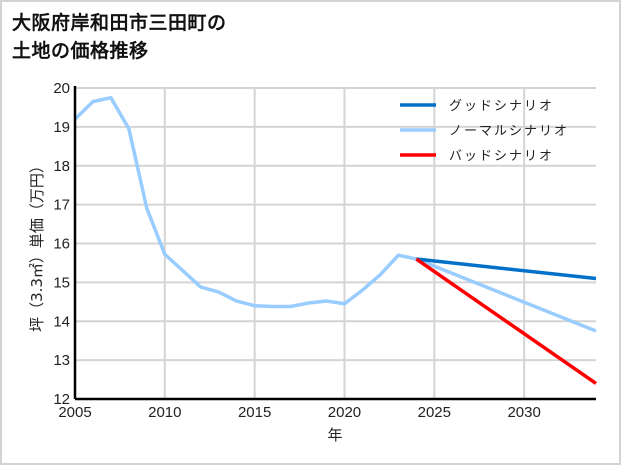 The image size is (621, 465). What do you see at coordinates (344, 412) in the screenshot?
I see `x-tick-label: 2020` at bounding box center [344, 412].